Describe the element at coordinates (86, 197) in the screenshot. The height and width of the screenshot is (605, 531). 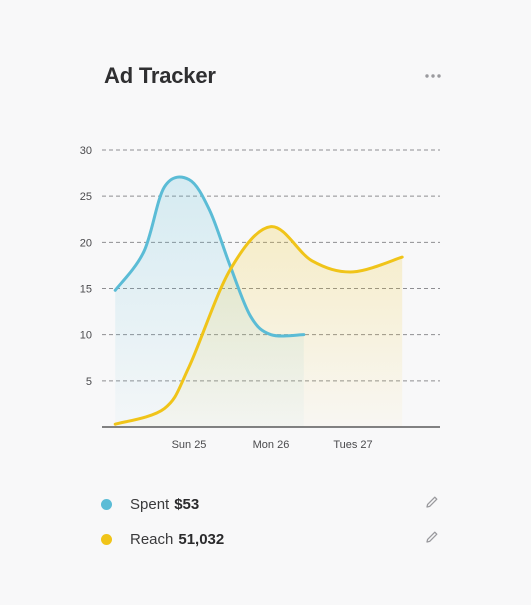
I see `y-tick-label: 25` at that location.